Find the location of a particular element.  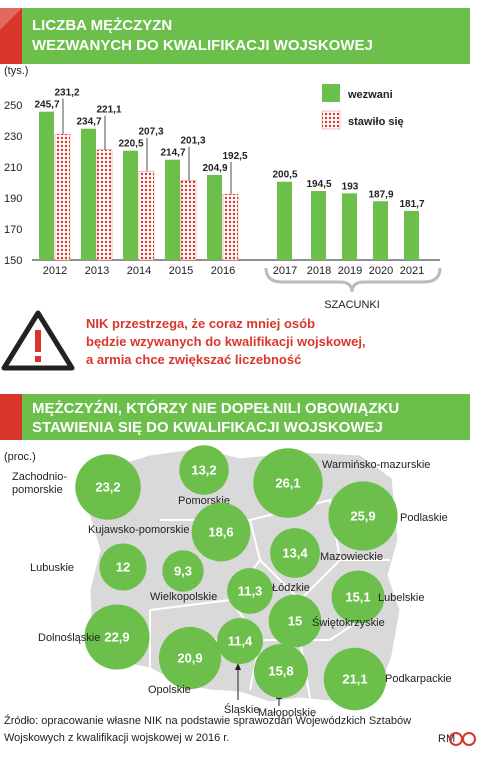

bubble-label: 18,6 is located at coordinates (220, 531).